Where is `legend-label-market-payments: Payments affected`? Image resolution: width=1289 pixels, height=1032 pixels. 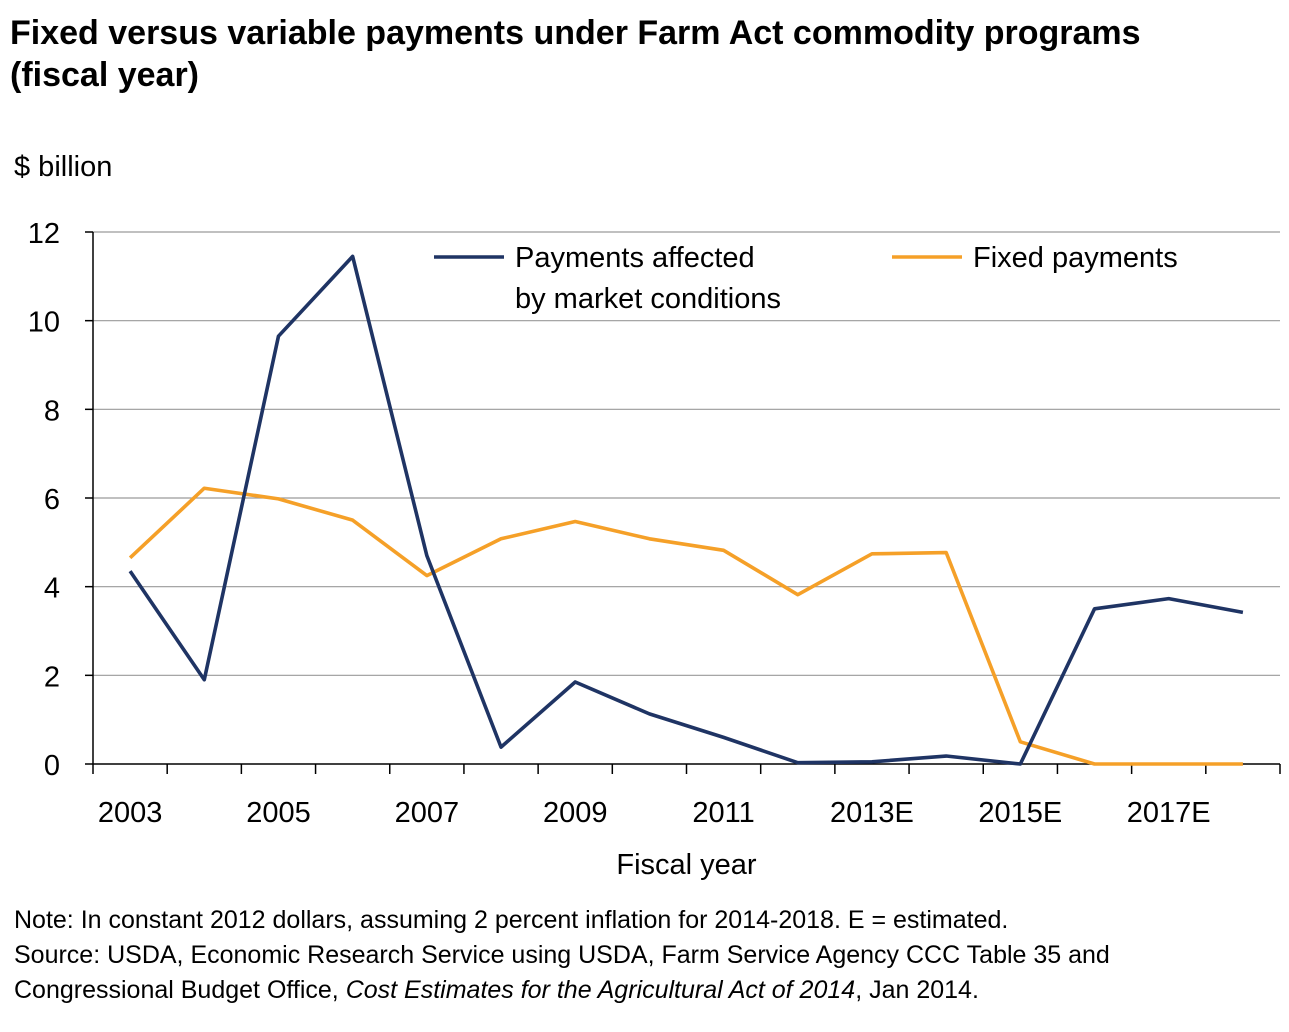
legend-label-market-payments: Payments affected is located at coordinates (635, 258).